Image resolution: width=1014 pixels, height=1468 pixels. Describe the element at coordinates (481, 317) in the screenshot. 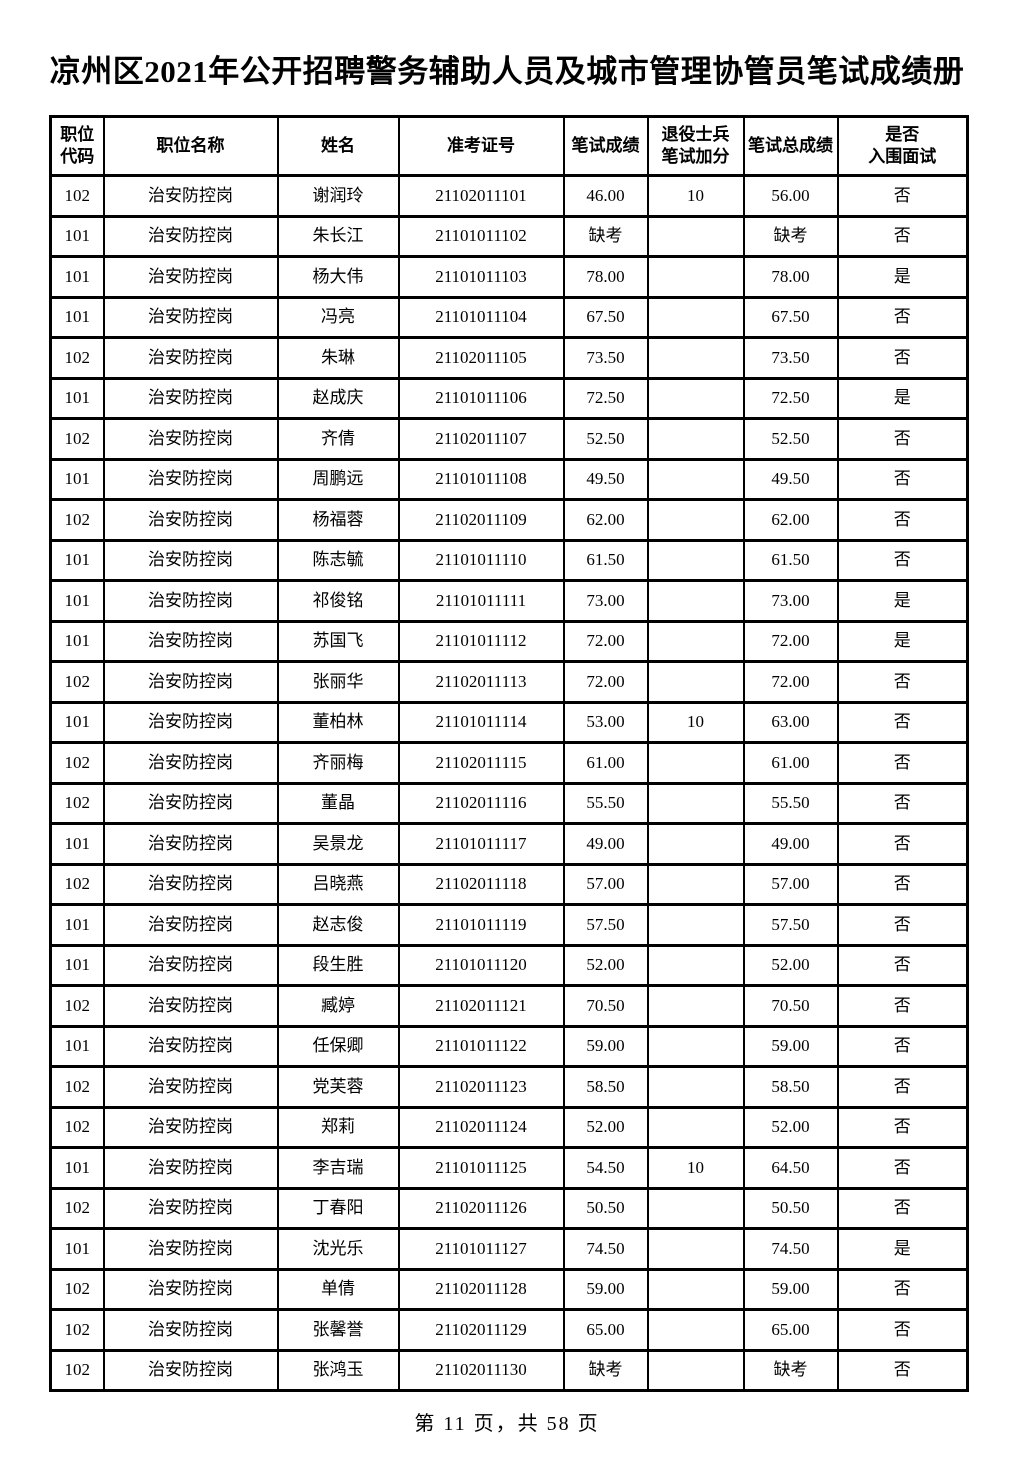

I see `cell-ticket: 21101011104` at that location.